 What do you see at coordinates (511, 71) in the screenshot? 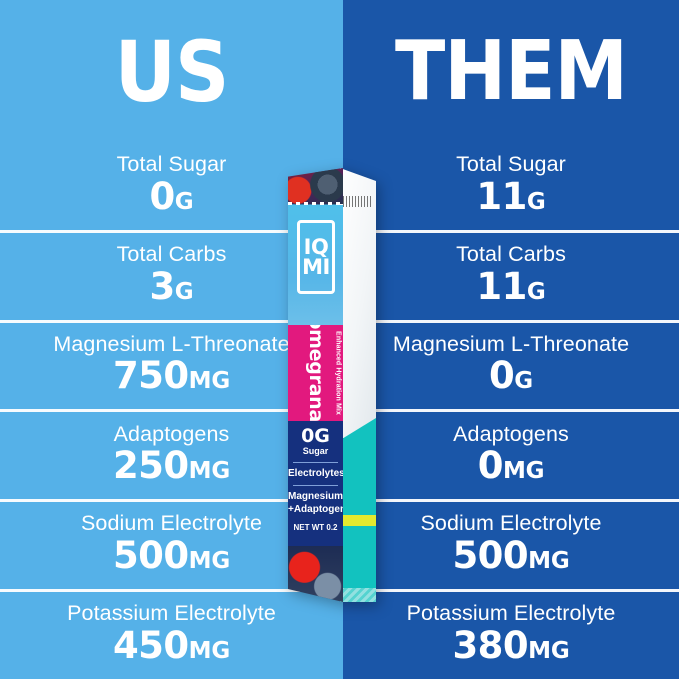
I see `them-column-header: THEM` at bounding box center [511, 71].